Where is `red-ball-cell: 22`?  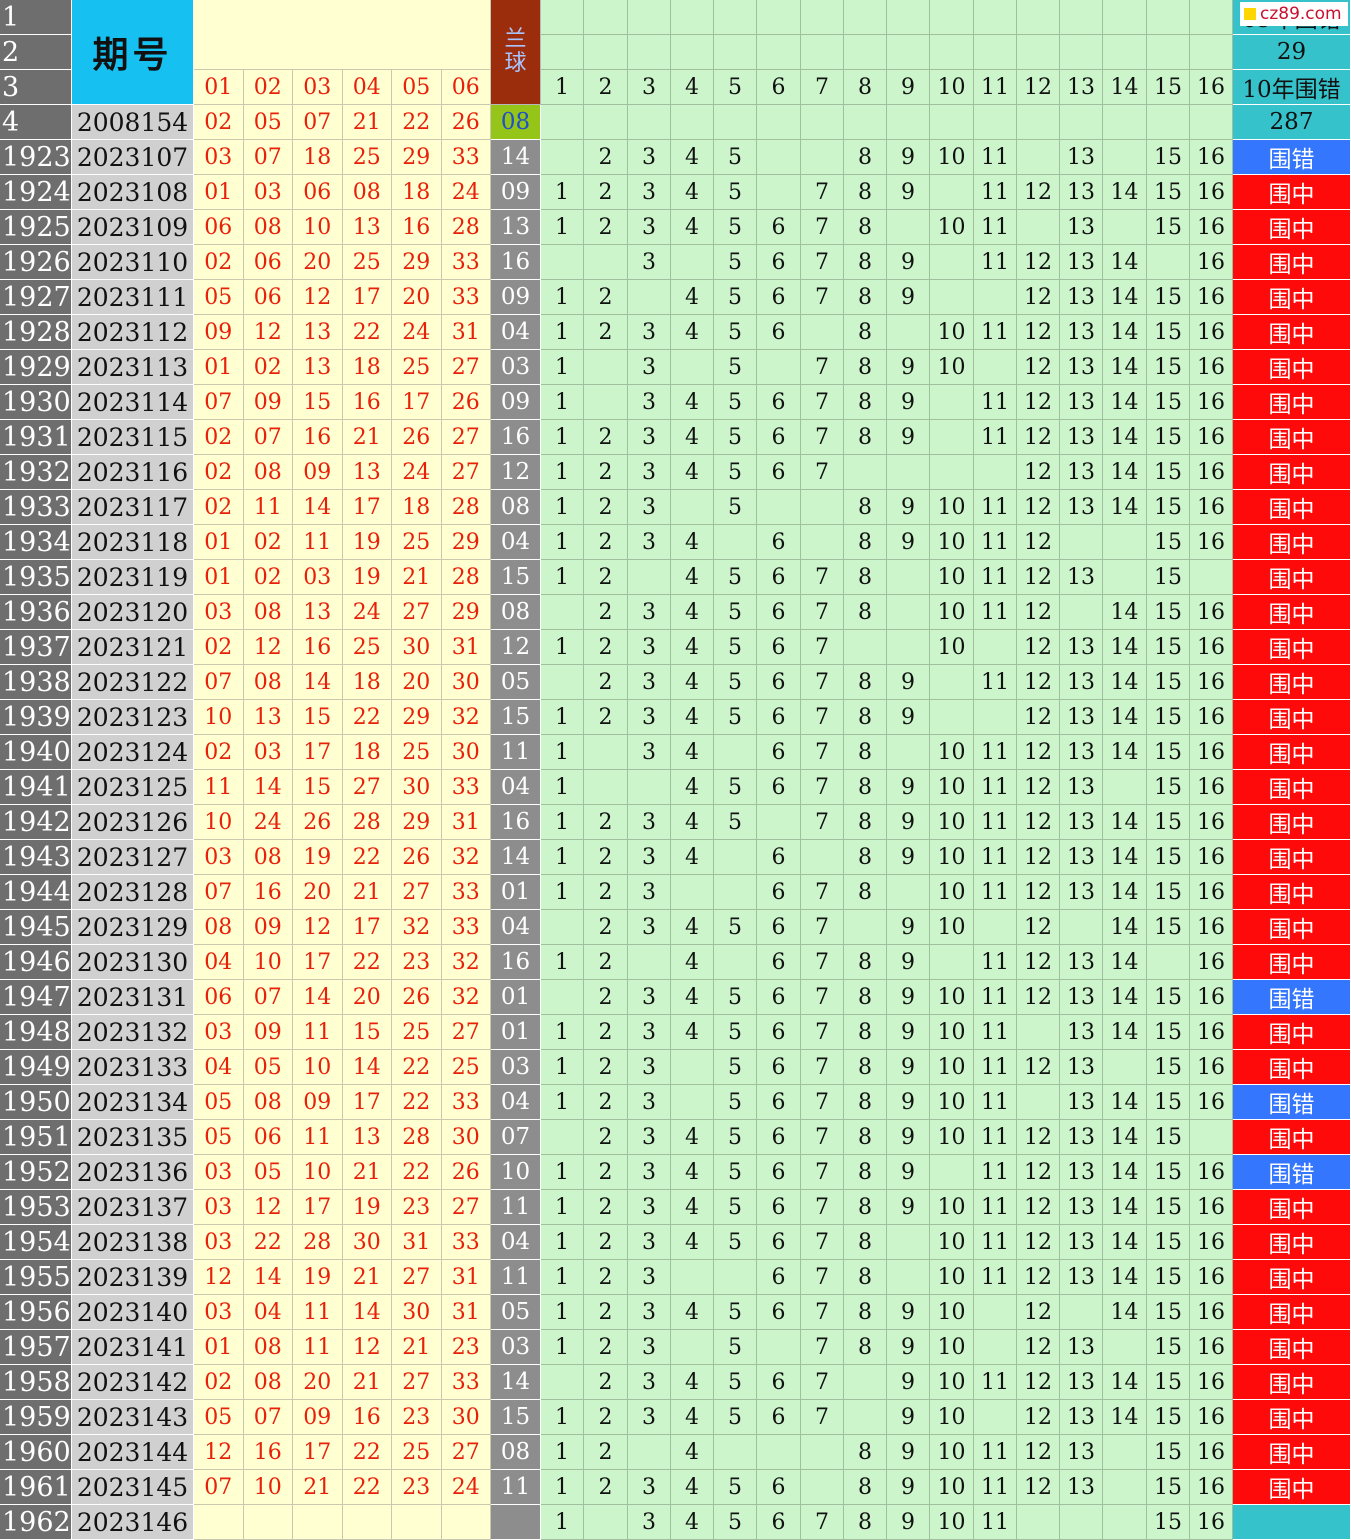
red-ball-cell: 22 is located at coordinates (367, 962).